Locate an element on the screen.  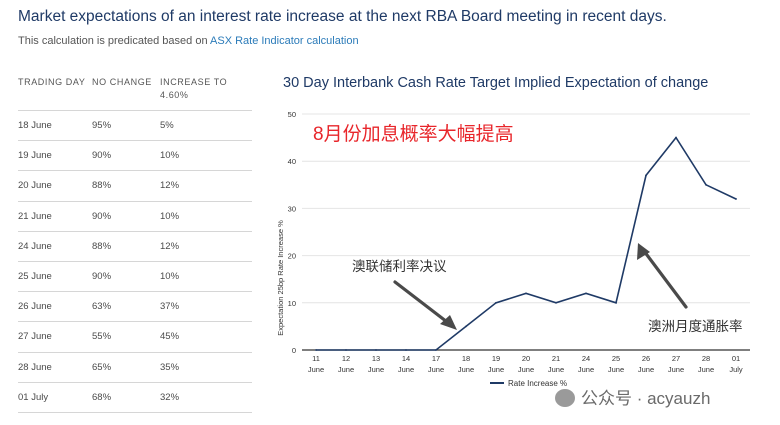
x-tick-label-day: 12 is located at coordinates (346, 358).